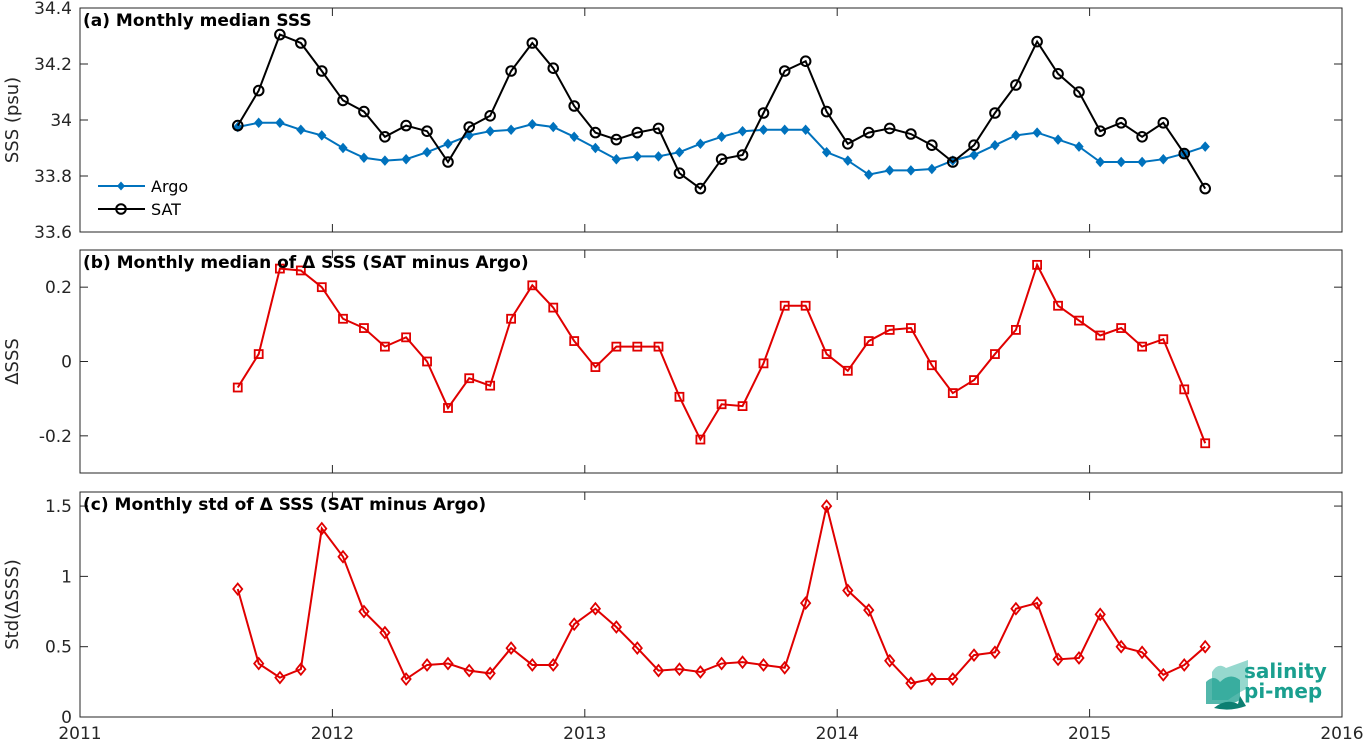 The height and width of the screenshot is (745, 1368). I want to click on panel-title: (a) Monthly median SSS, so click(197, 21).